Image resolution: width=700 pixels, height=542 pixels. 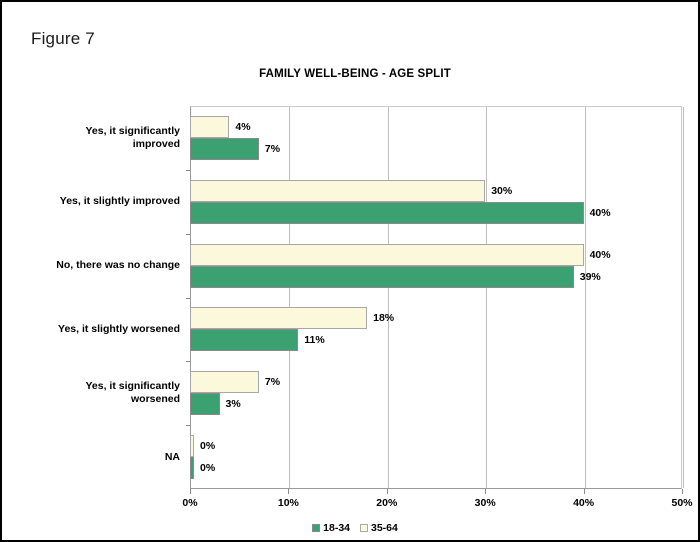 I want to click on chart-legend: 18-34 35-64, so click(x=351, y=528).